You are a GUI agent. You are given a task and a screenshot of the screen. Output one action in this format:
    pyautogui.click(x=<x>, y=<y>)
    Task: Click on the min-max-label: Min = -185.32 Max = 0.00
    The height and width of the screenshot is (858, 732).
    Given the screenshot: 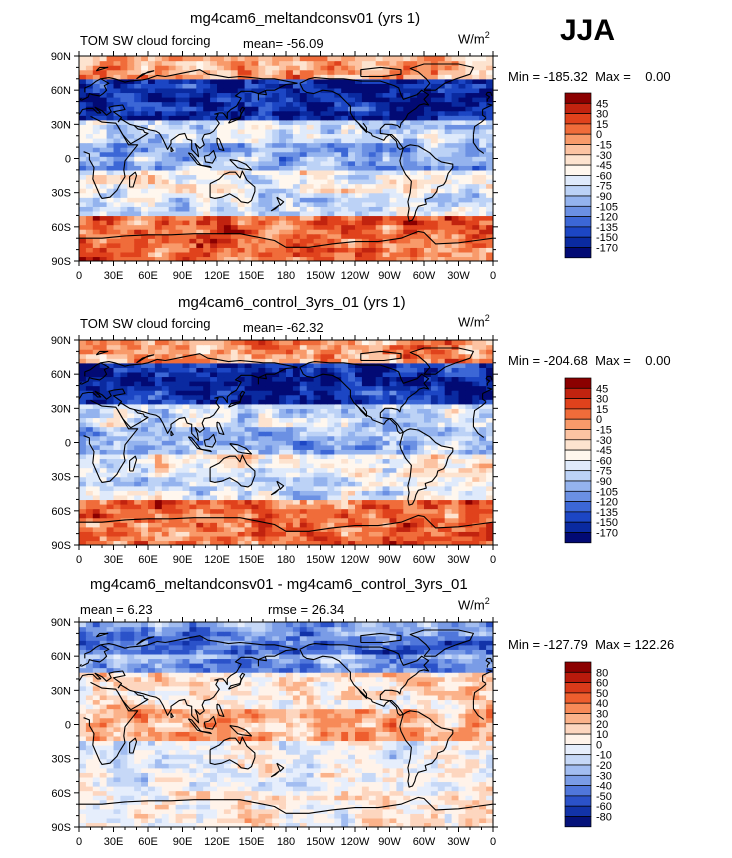 What is the action you would take?
    pyautogui.click(x=589, y=76)
    